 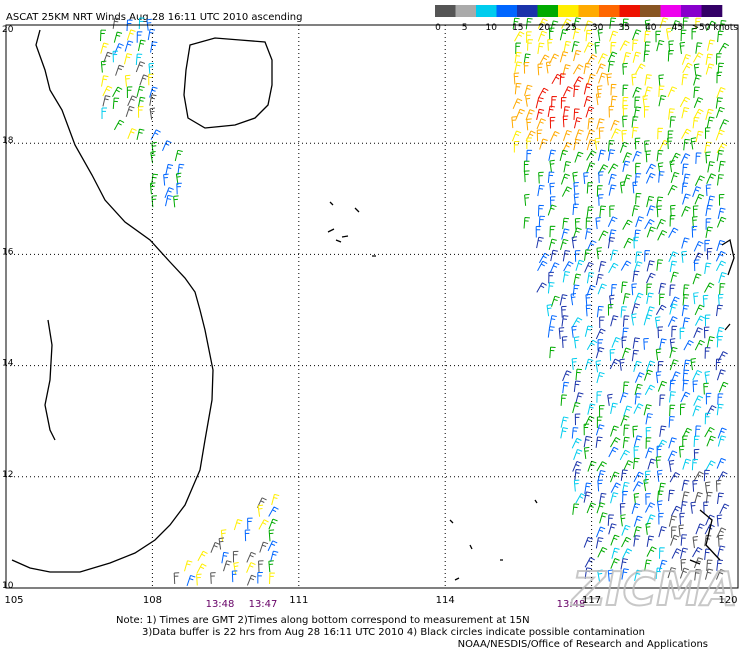 What do you see at coordinates (228, 83) in the screenshot?
I see `coastline-hainan` at bounding box center [228, 83].